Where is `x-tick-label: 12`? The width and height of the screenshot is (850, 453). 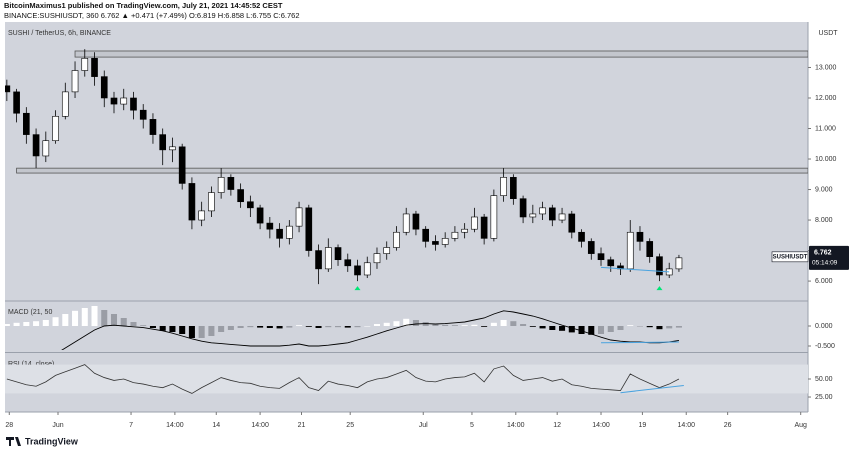 x-tick-label: 12 is located at coordinates (557, 425).